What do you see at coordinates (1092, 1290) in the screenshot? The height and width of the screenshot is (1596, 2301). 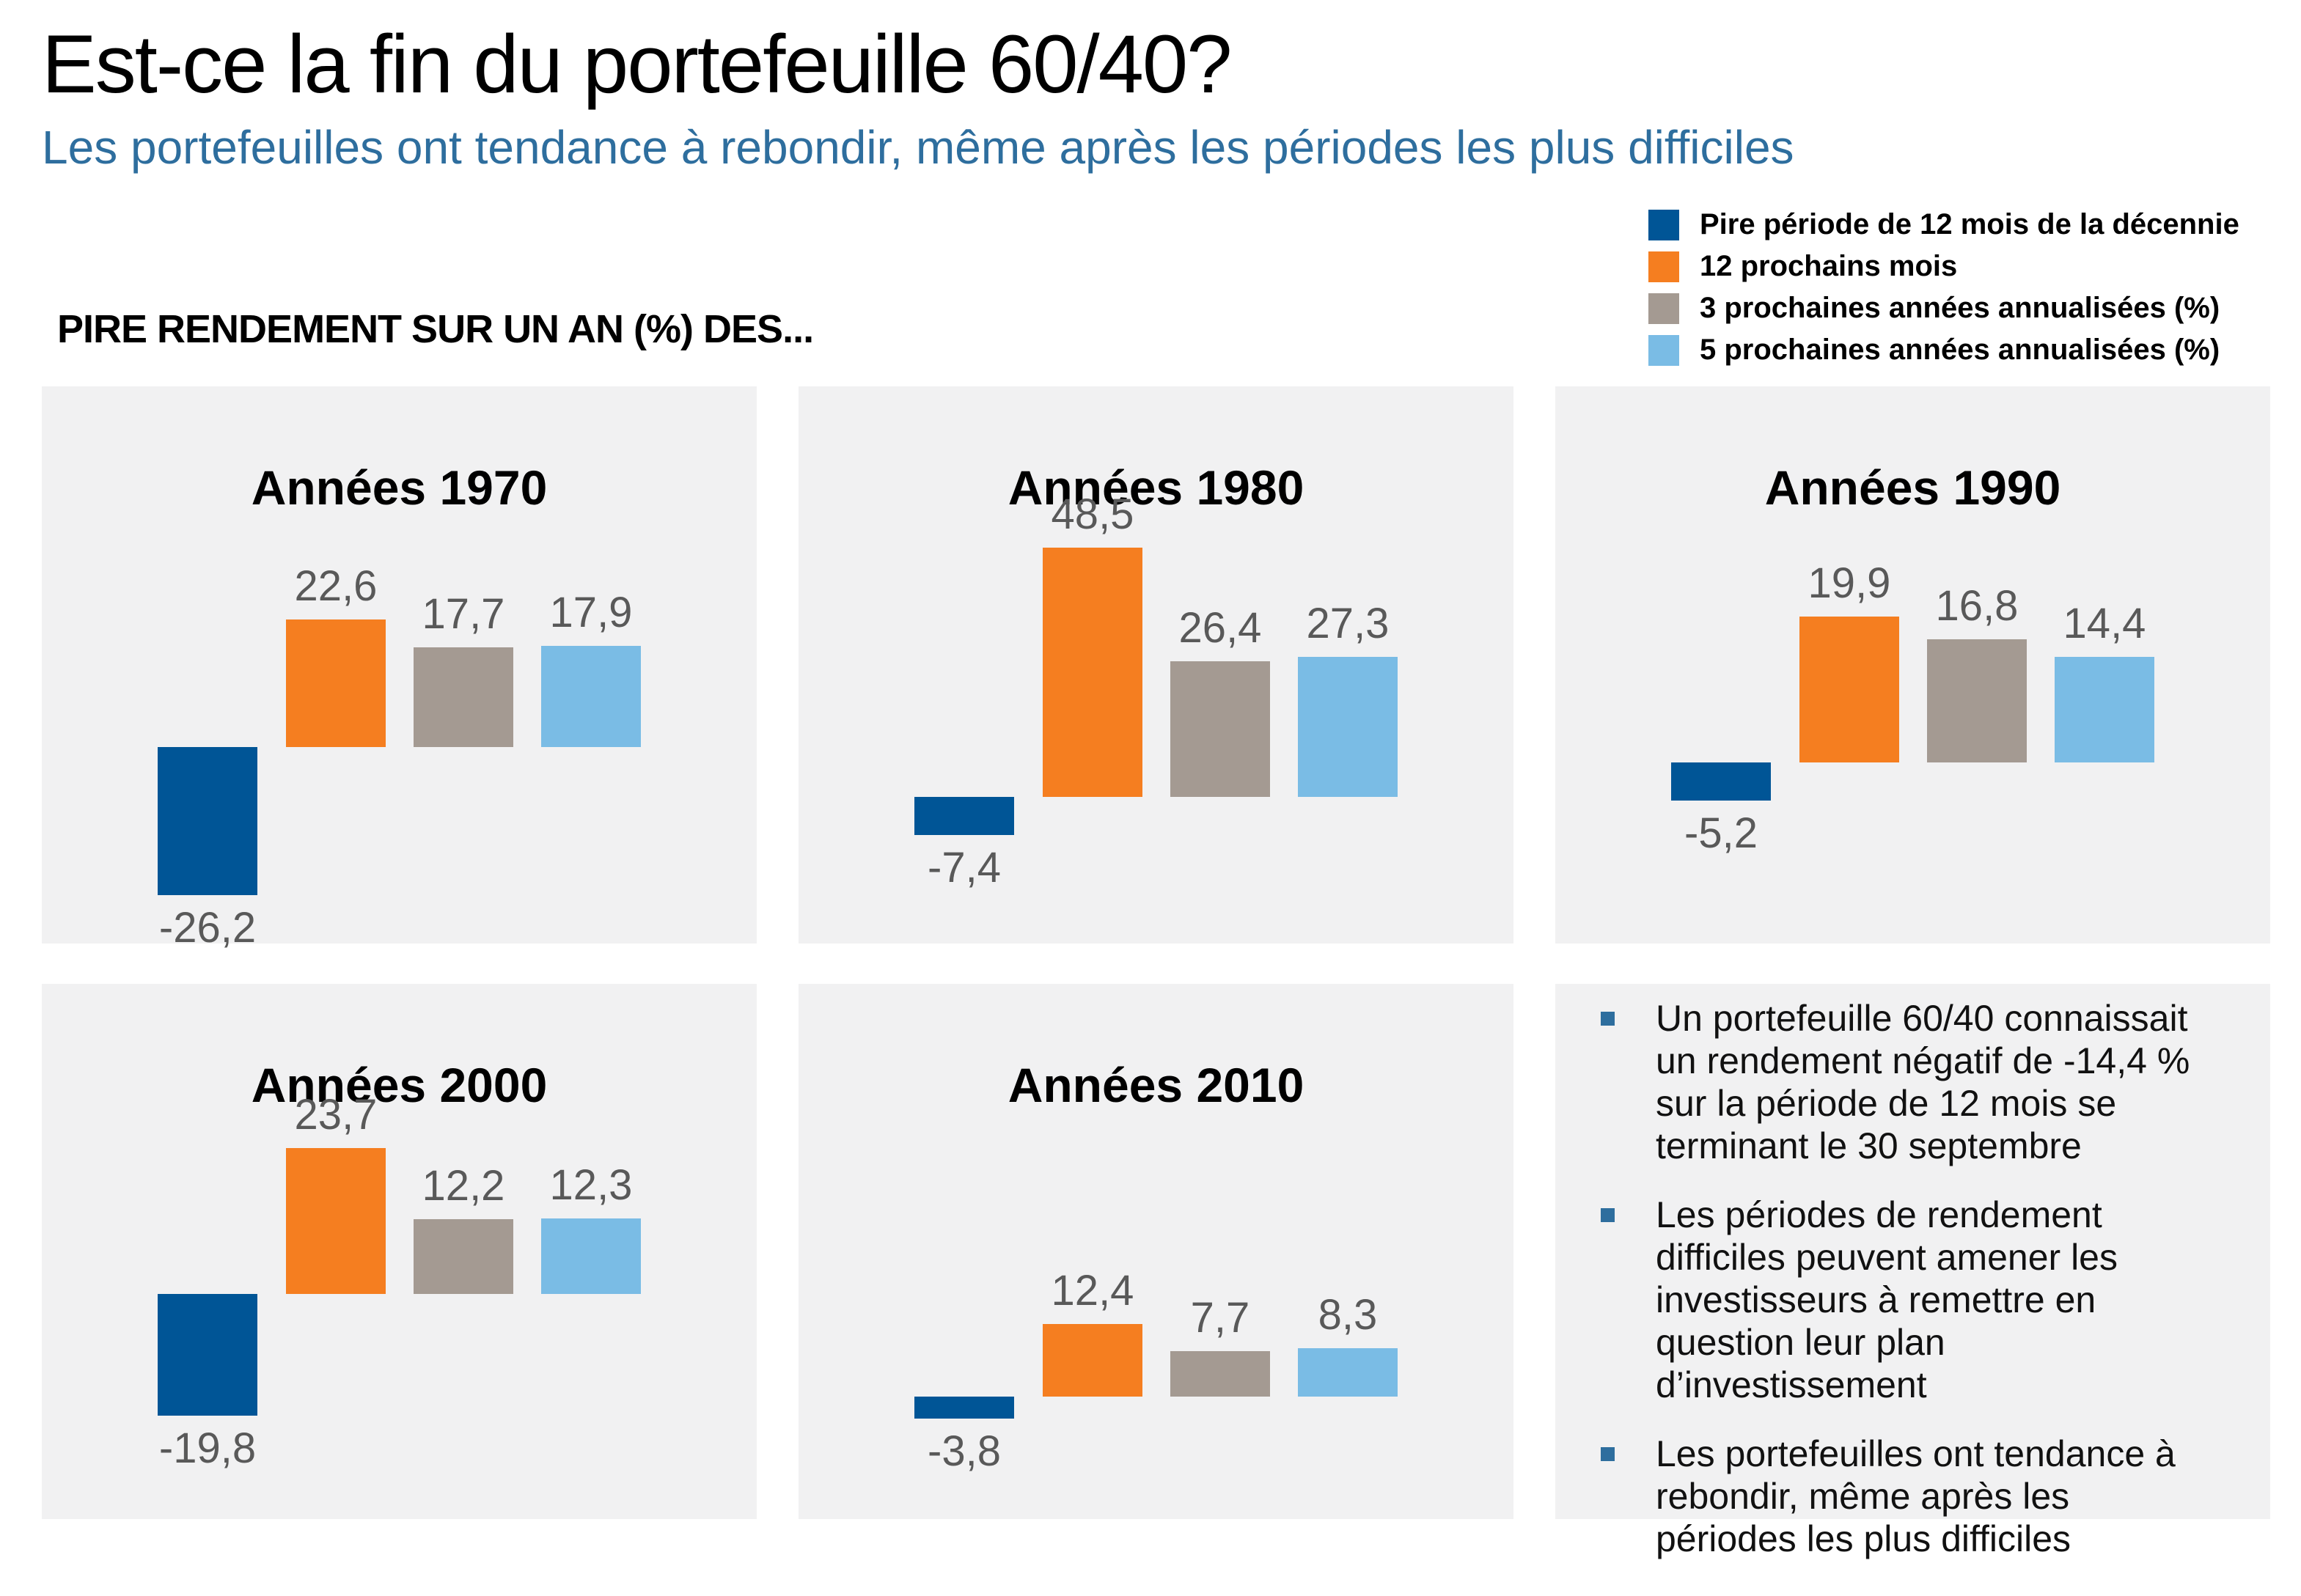 I see `bar-value-label: 12,4` at bounding box center [1092, 1290].